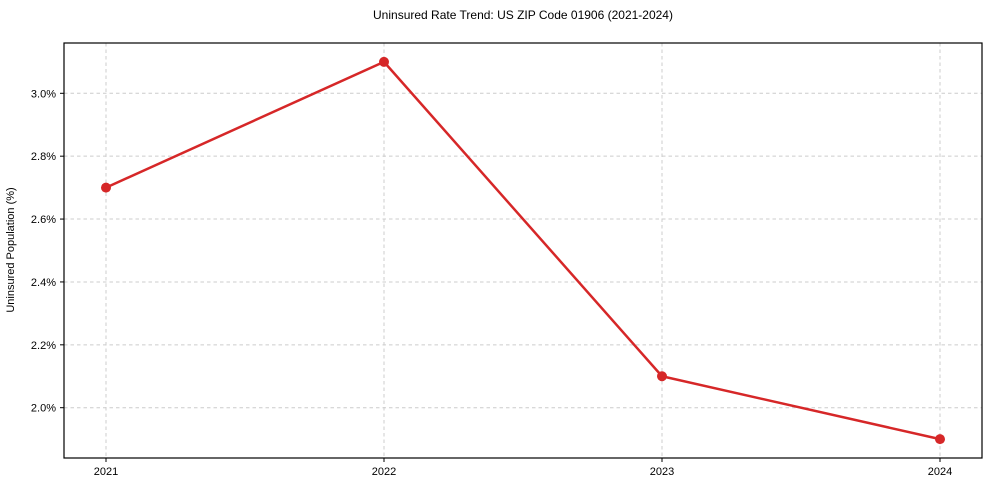  Describe the element at coordinates (43, 409) in the screenshot. I see `y-tick-label: 2.0%` at that location.